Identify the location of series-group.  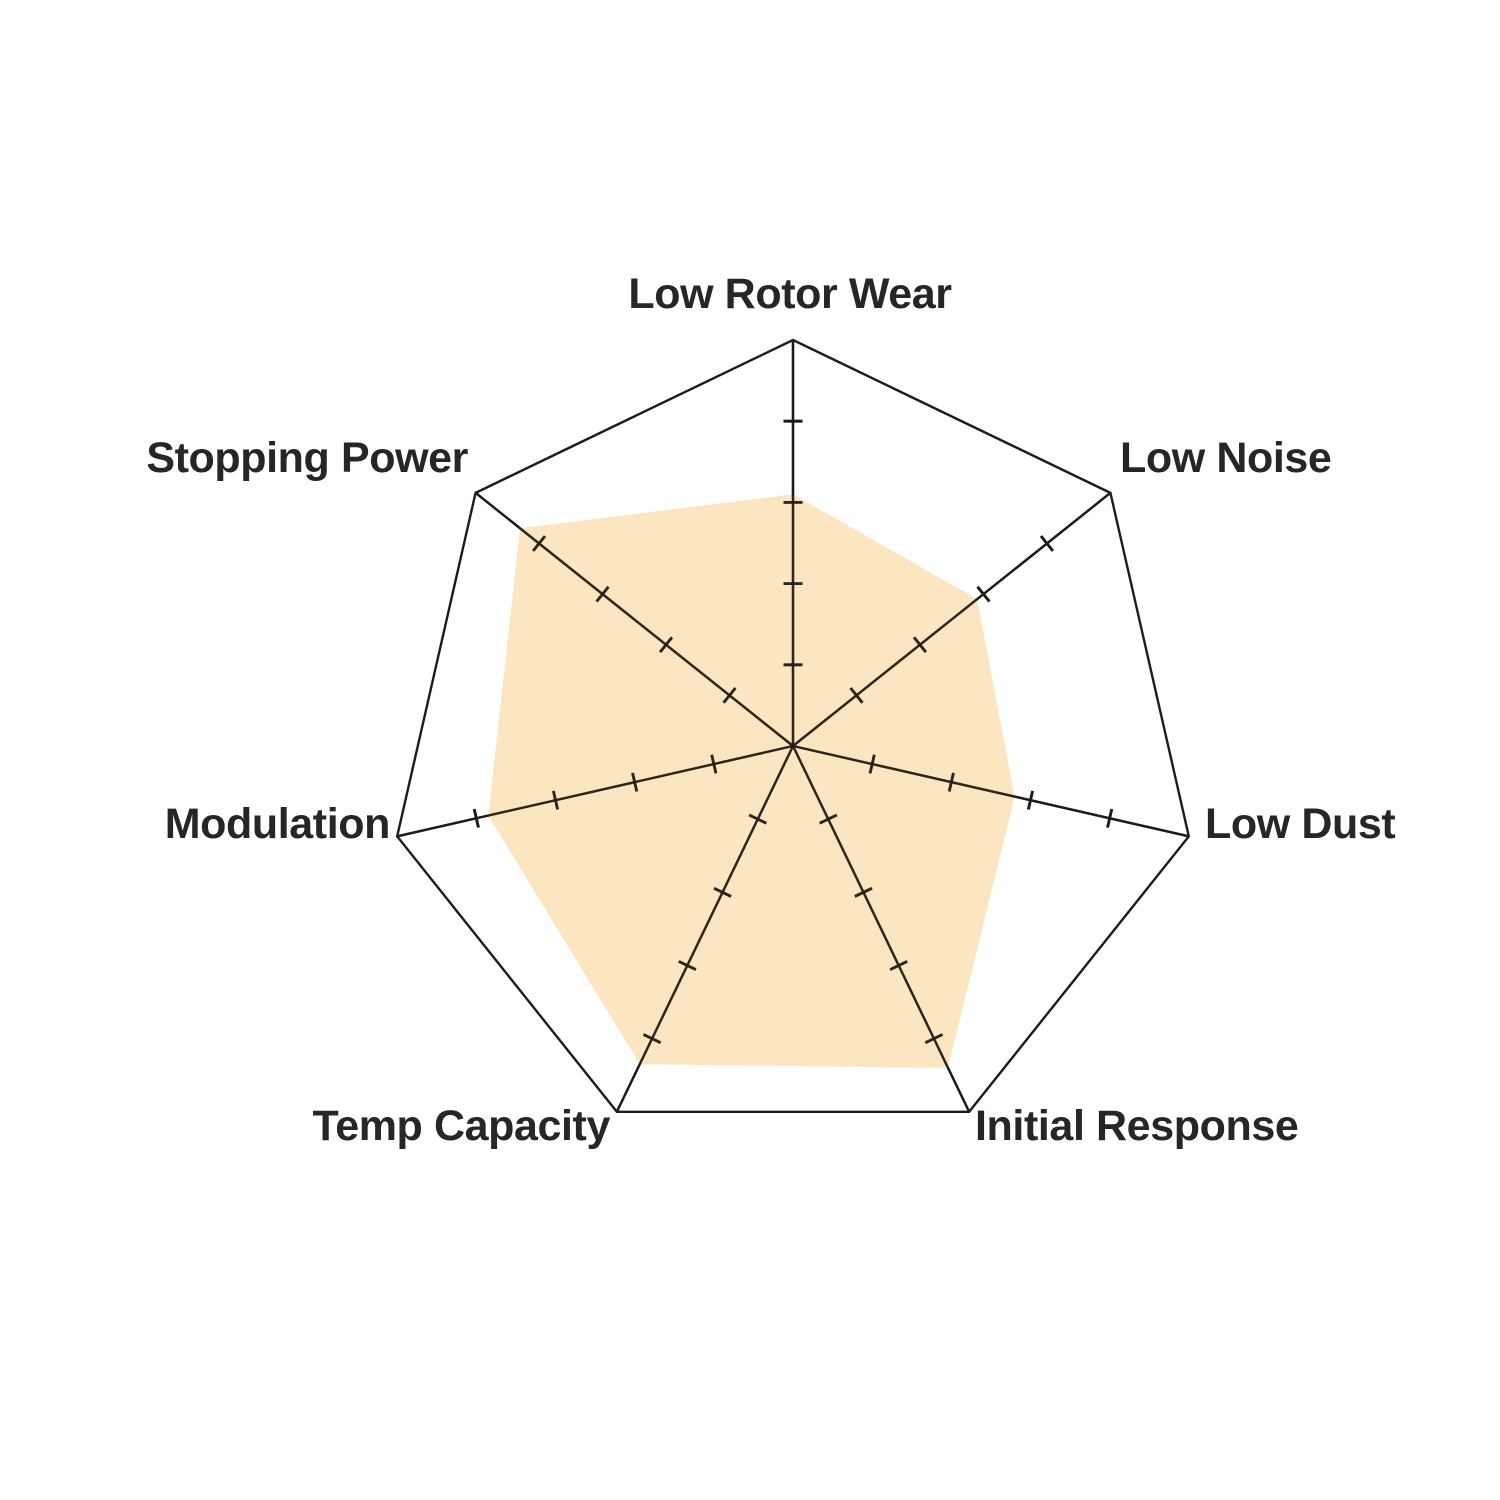
(751, 781).